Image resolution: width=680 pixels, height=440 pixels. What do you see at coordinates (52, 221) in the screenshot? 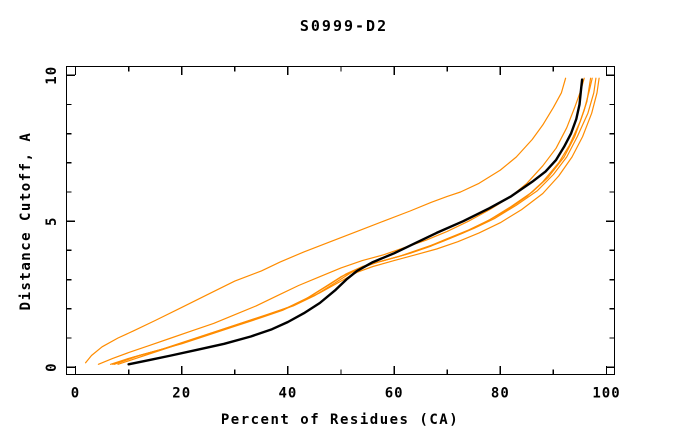
I see `y-tick-label: 5` at bounding box center [52, 221].